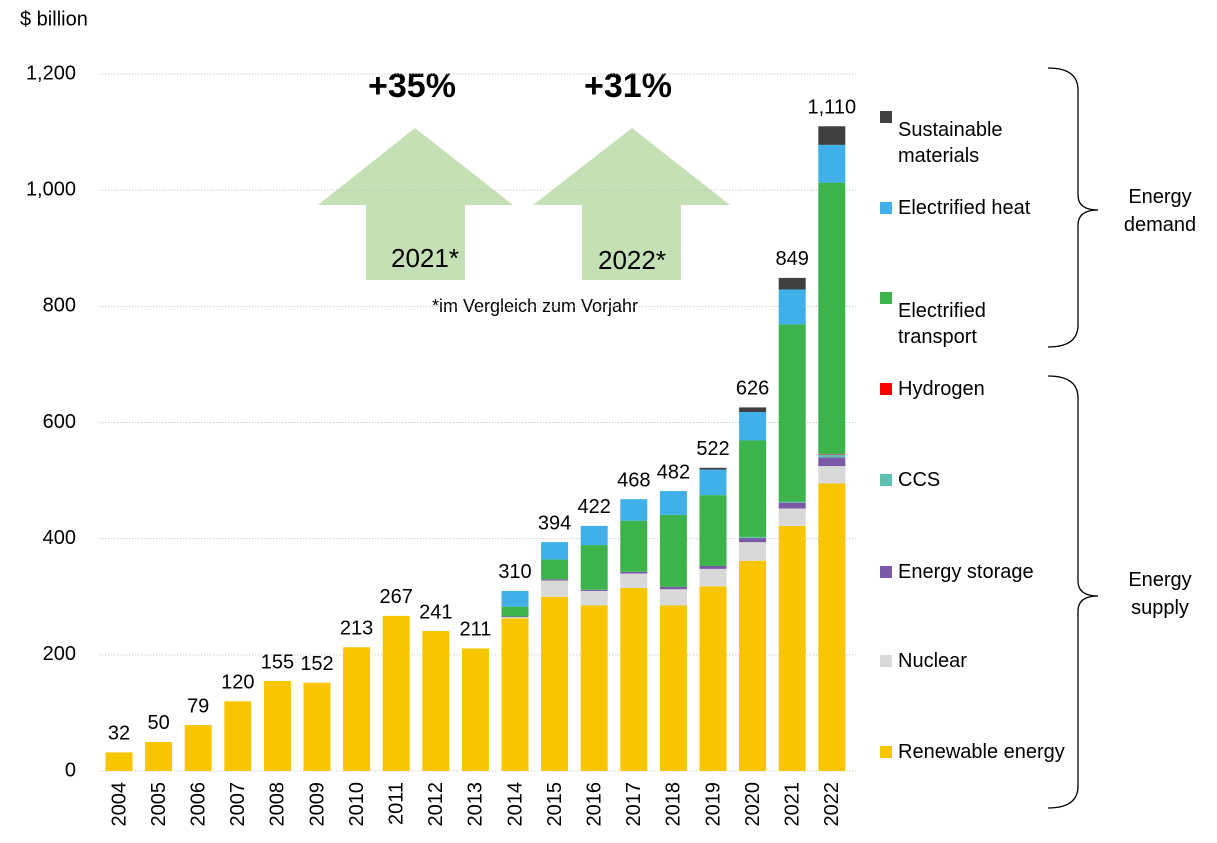 The image size is (1217, 843). What do you see at coordinates (628, 86) in the screenshot?
I see `annotation: +31%` at bounding box center [628, 86].